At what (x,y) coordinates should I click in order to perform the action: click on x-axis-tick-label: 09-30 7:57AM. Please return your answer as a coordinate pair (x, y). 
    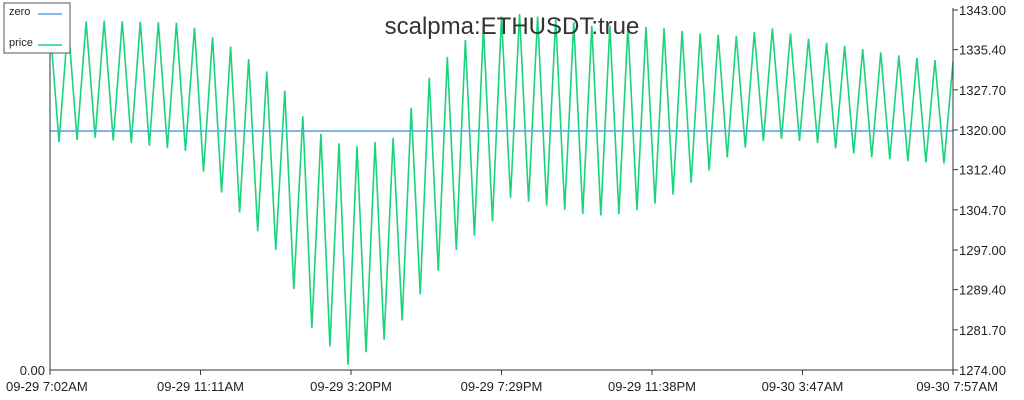
    Looking at the image, I should click on (957, 386).